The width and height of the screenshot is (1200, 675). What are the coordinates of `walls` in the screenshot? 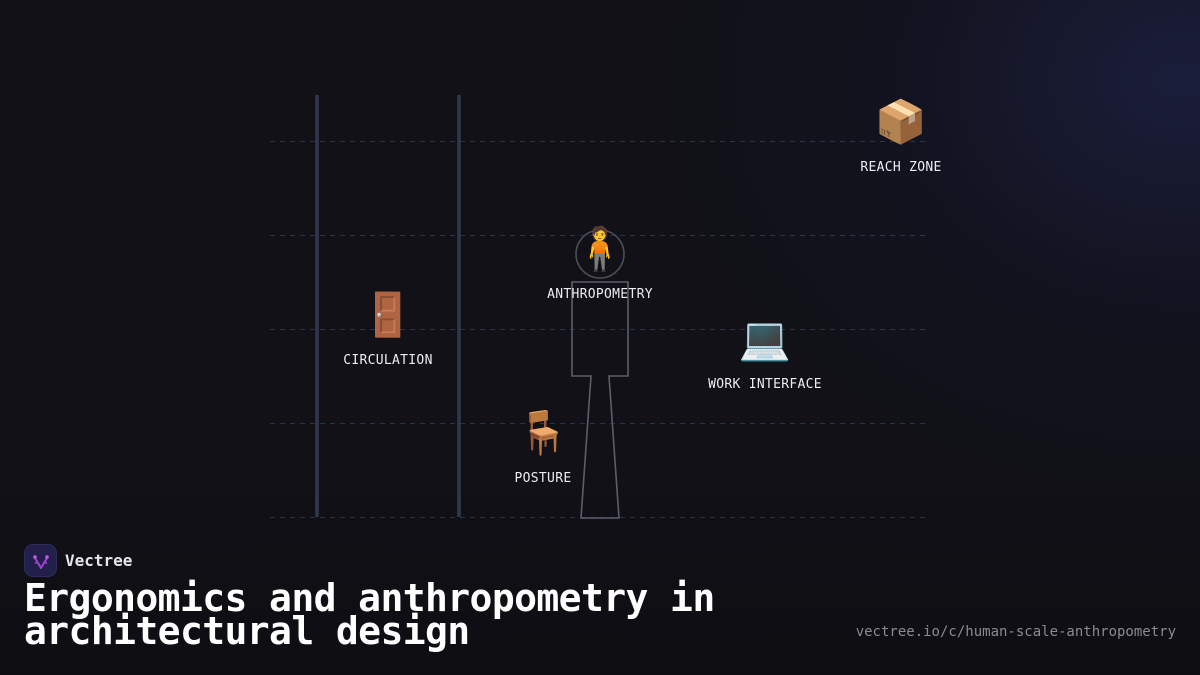 It's located at (388, 306).